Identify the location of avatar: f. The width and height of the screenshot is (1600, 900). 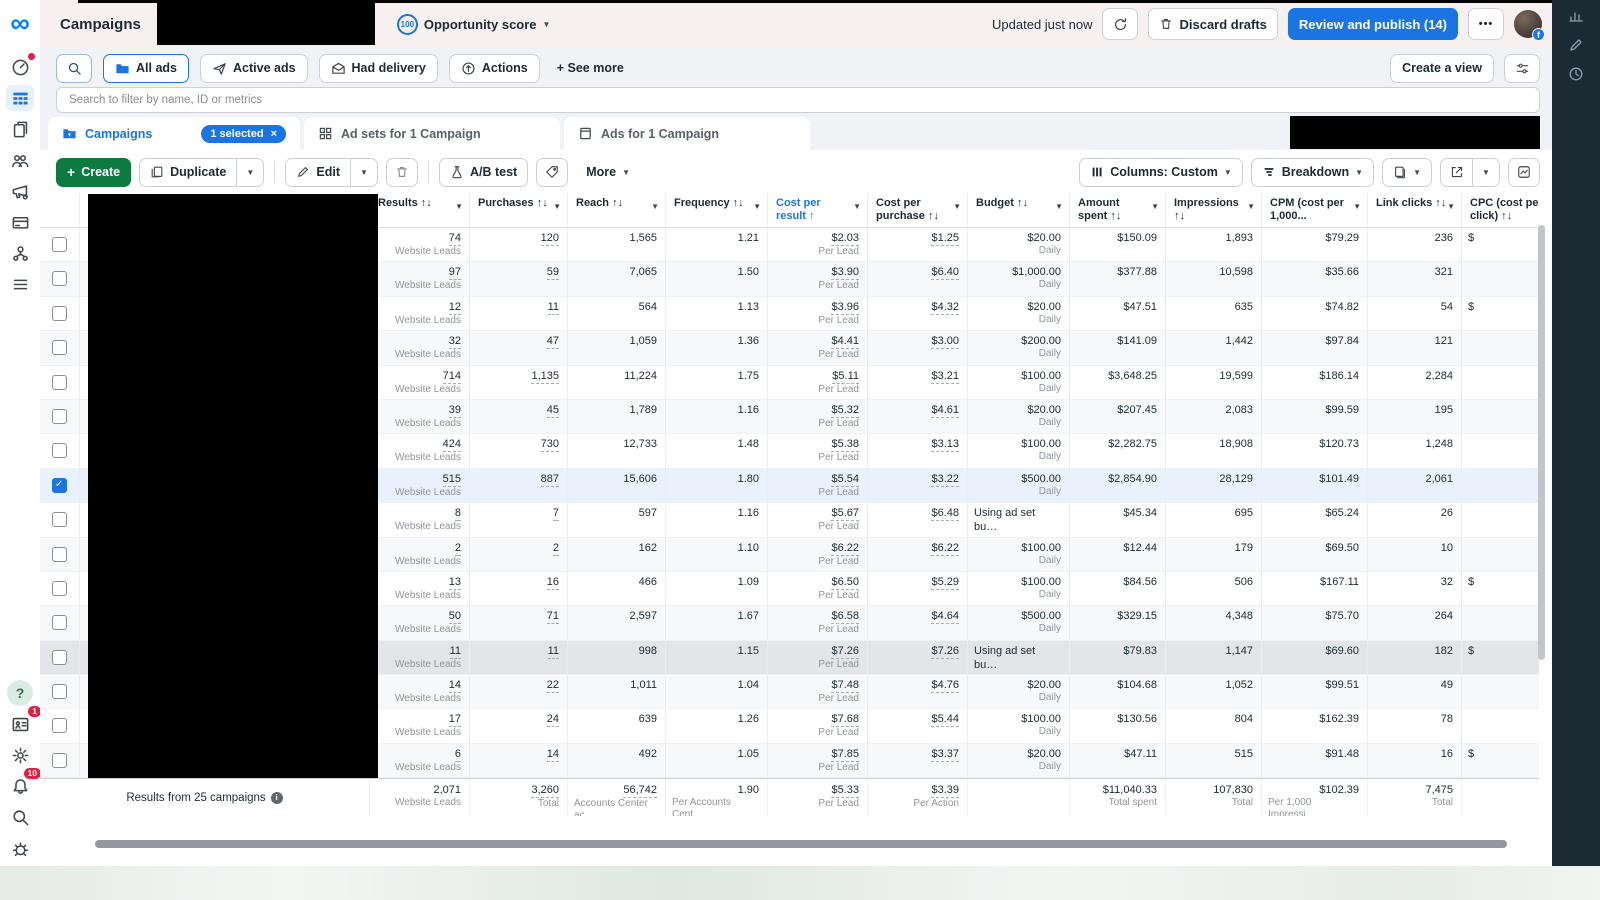
(1529, 25).